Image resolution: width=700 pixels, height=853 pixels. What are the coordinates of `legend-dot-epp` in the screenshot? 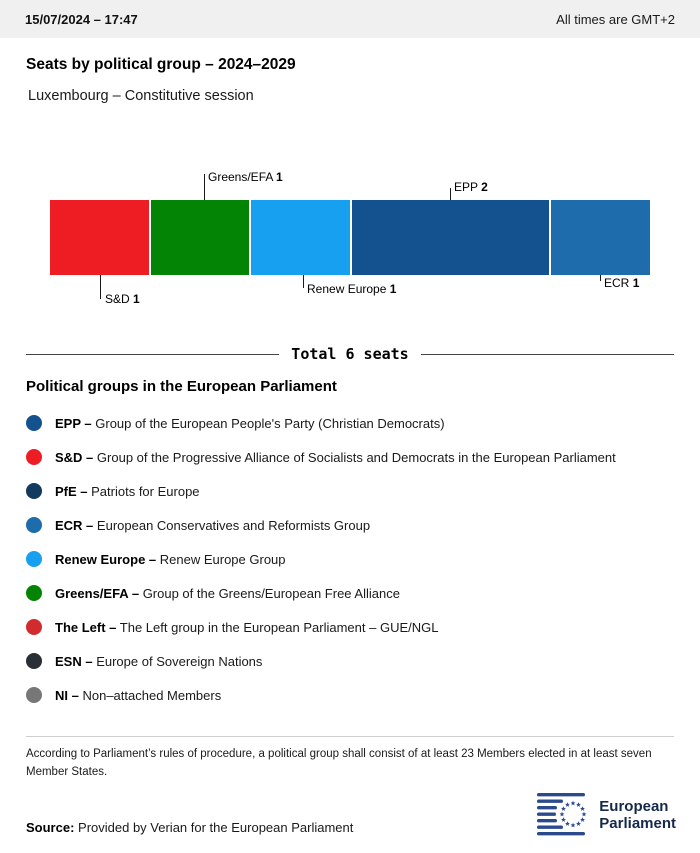 It's located at (34, 423).